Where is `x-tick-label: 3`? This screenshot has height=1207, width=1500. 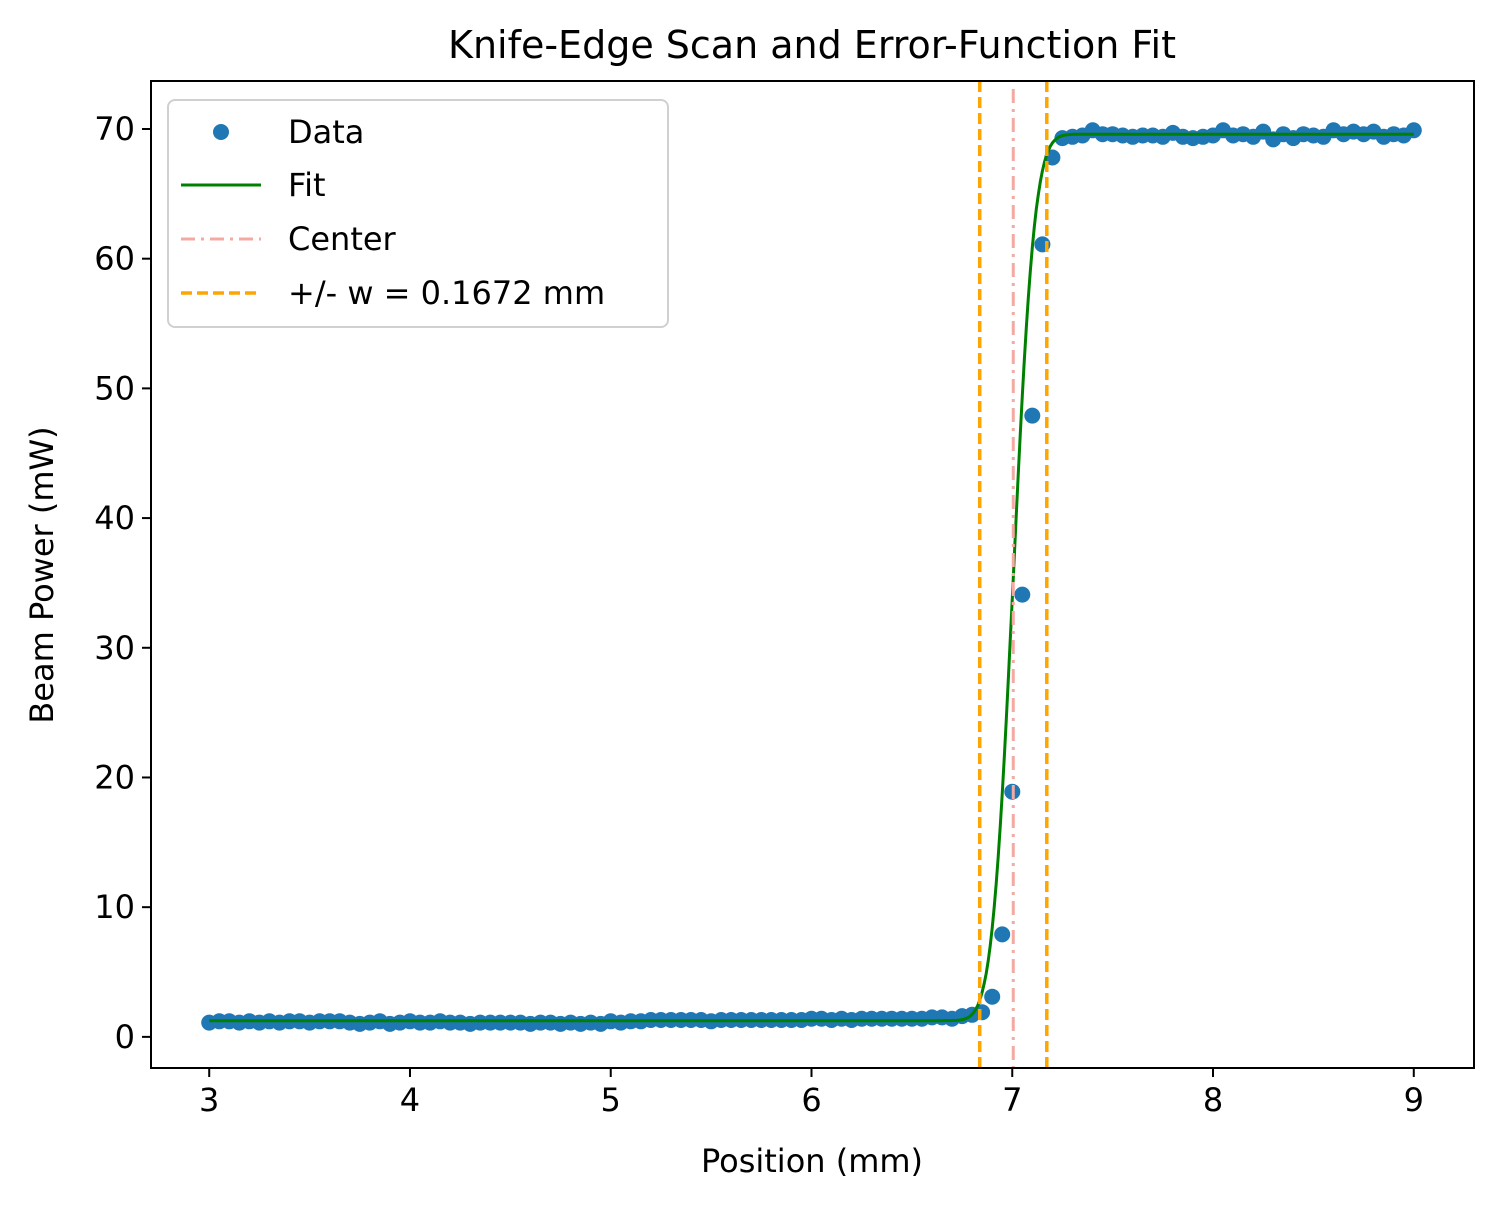
x-tick-label: 3 is located at coordinates (209, 1100).